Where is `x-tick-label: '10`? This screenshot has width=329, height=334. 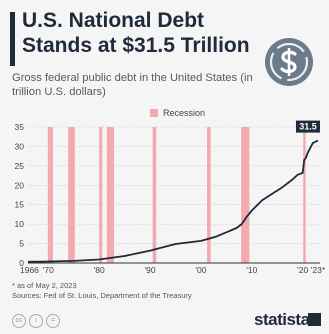 x-tick-label: '10 is located at coordinates (251, 270).